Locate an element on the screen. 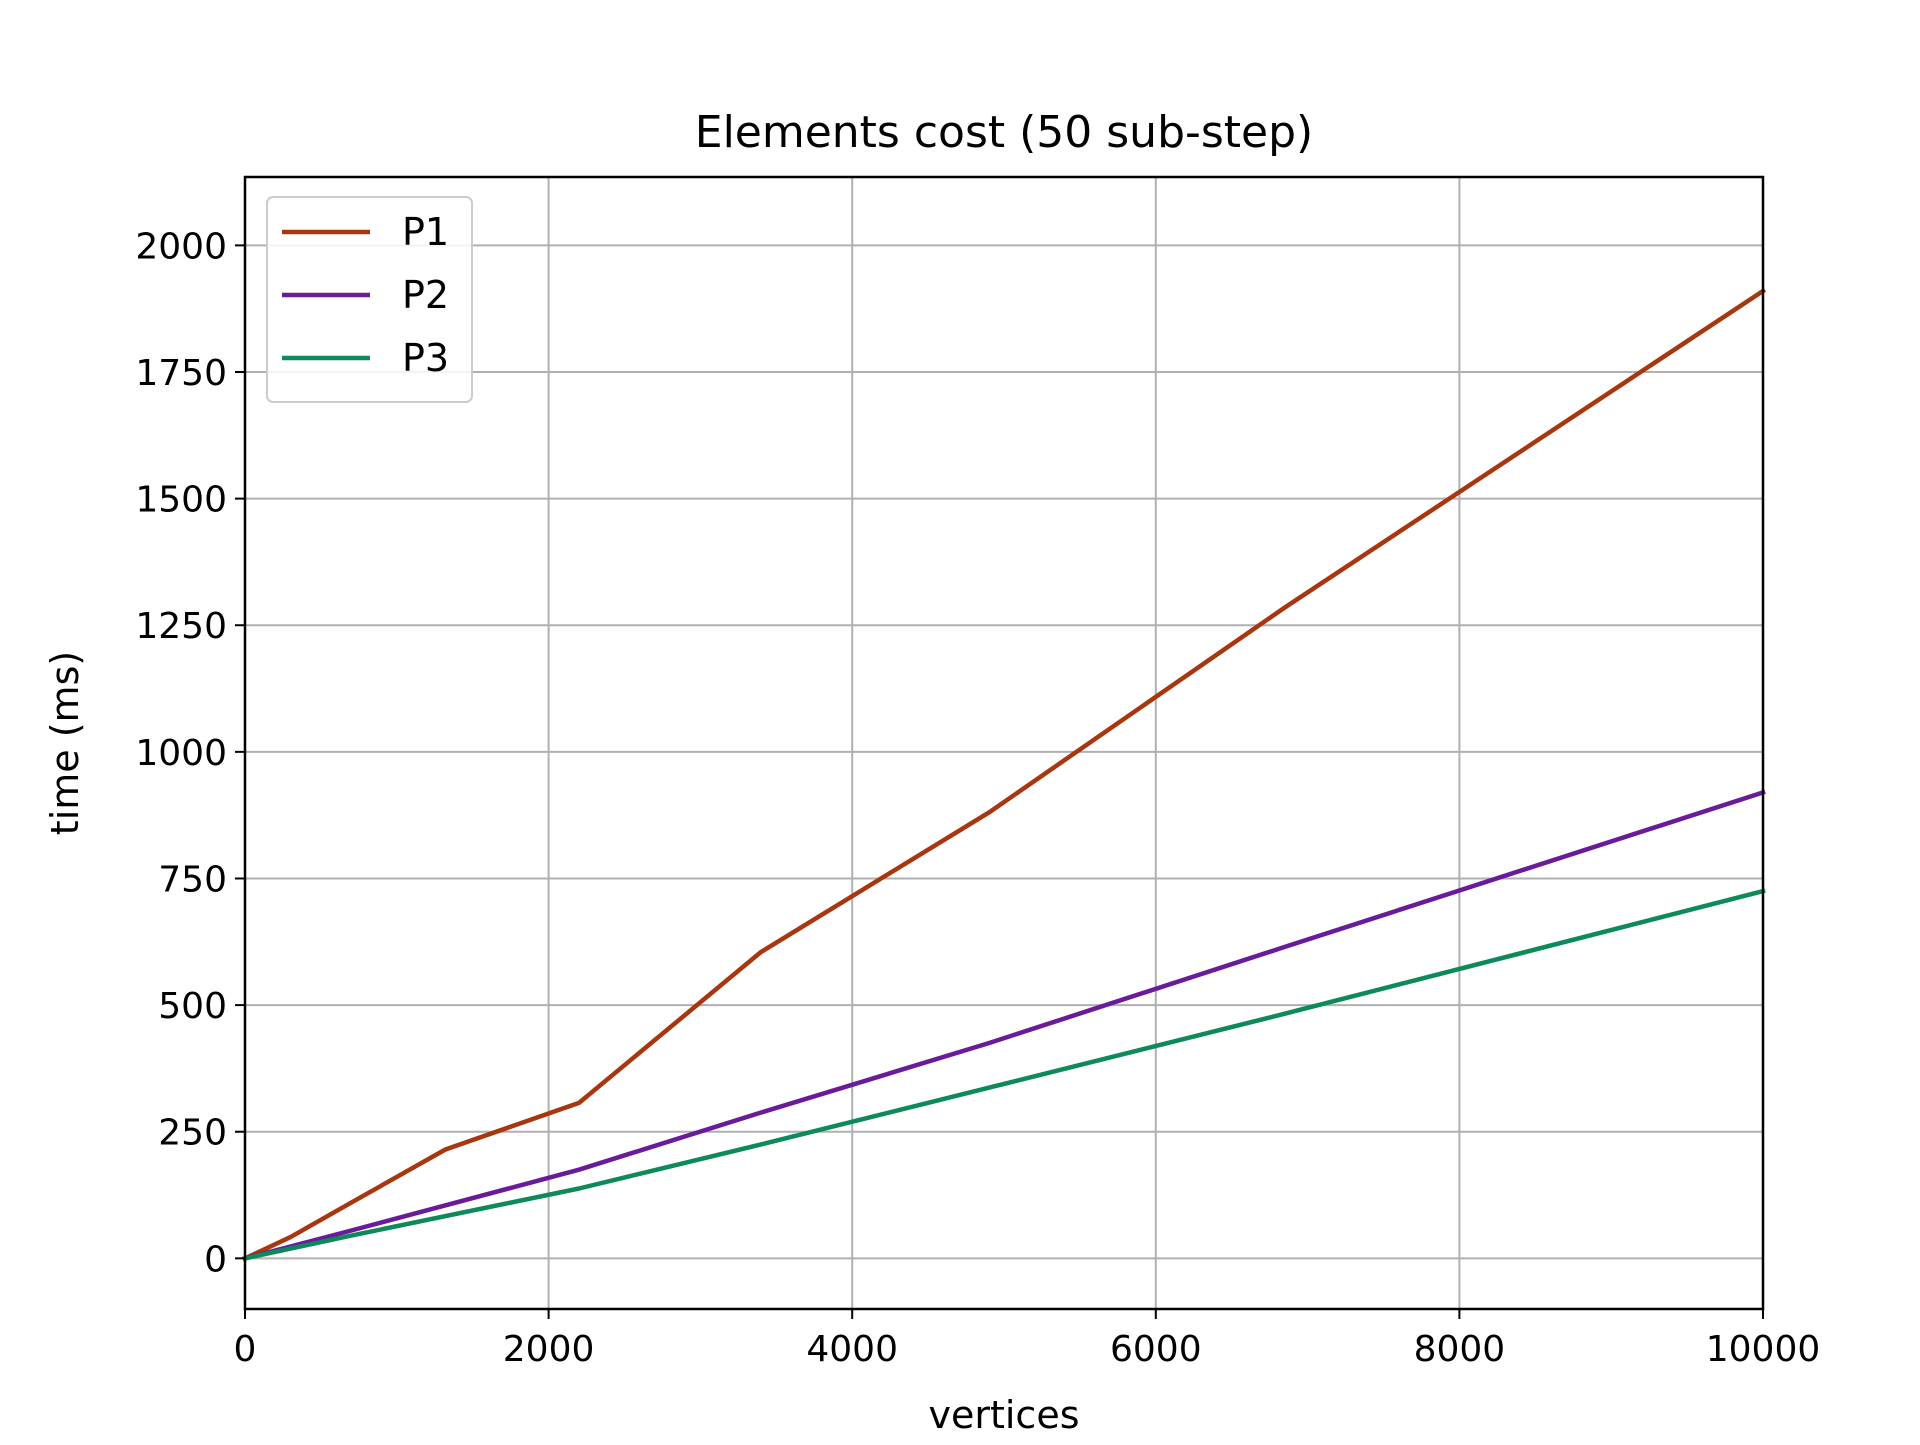 The height and width of the screenshot is (1445, 1920). chart-title: Elements cost (50 sub-step) is located at coordinates (1004, 132).